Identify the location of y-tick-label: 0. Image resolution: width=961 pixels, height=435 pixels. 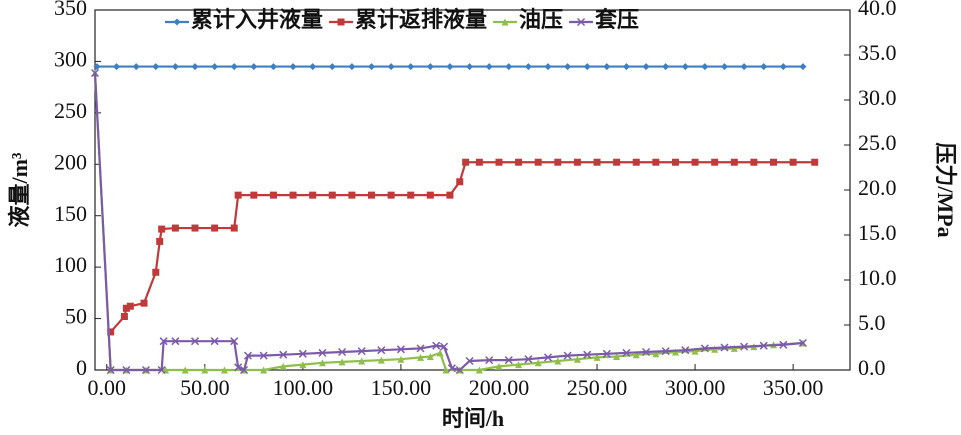
(81, 367).